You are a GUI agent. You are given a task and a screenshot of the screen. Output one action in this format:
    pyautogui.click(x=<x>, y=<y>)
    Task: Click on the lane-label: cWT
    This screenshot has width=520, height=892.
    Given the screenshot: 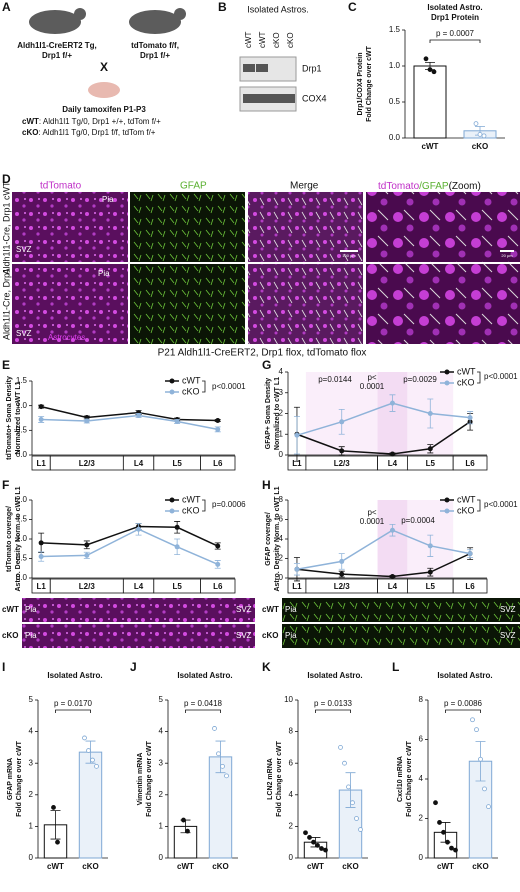 What is the action you would take?
    pyautogui.click(x=248, y=39)
    